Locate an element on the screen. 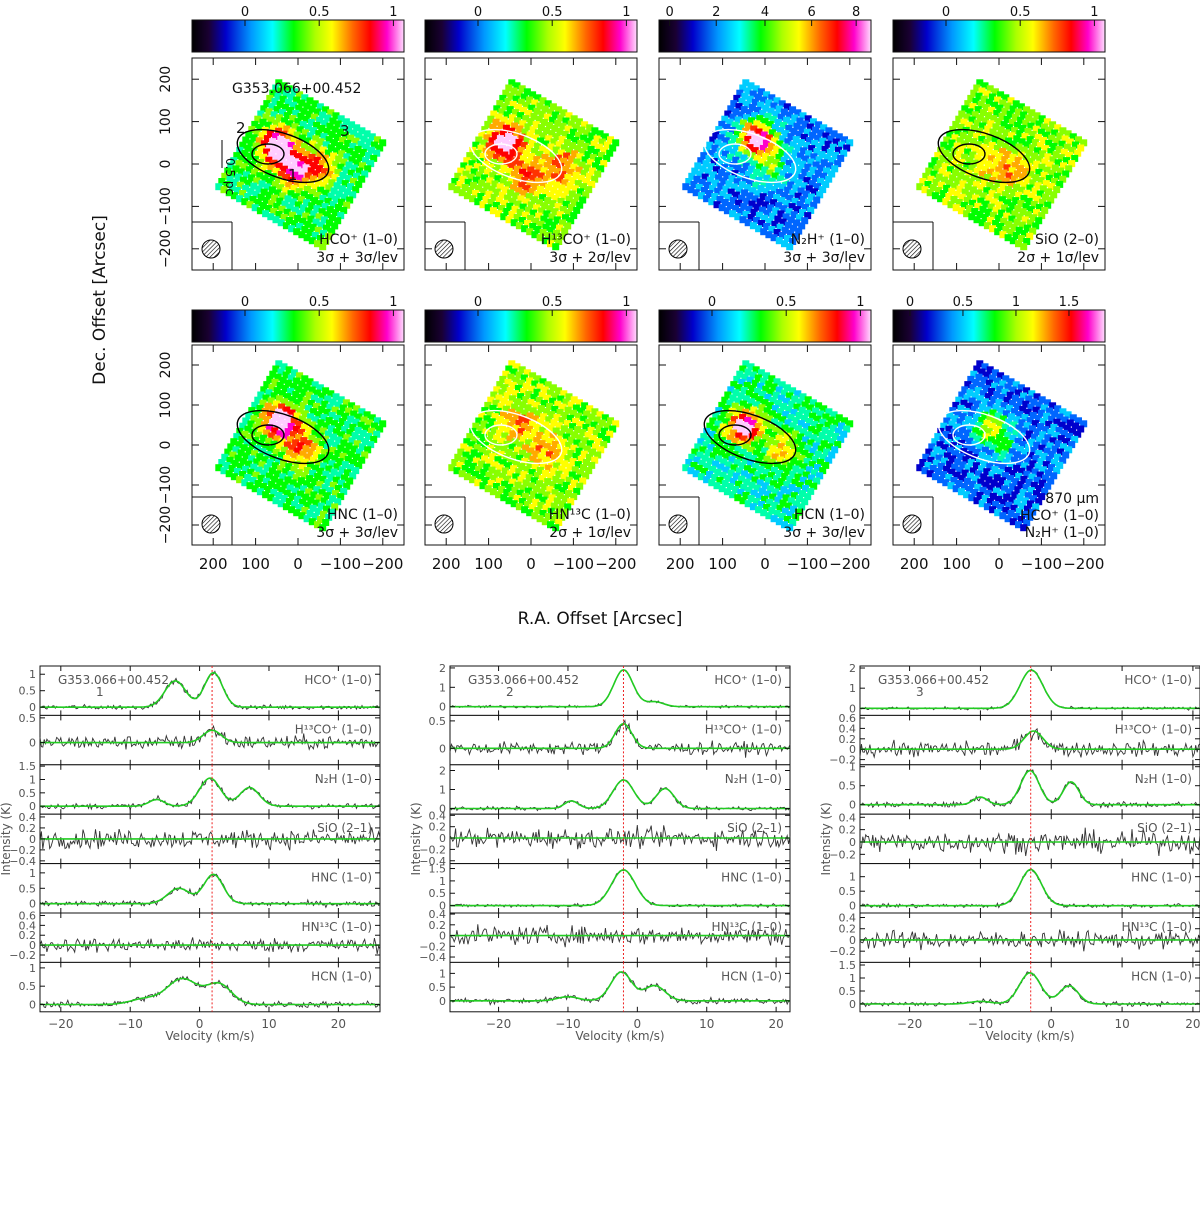  fit-curve is located at coordinates (210, 792).